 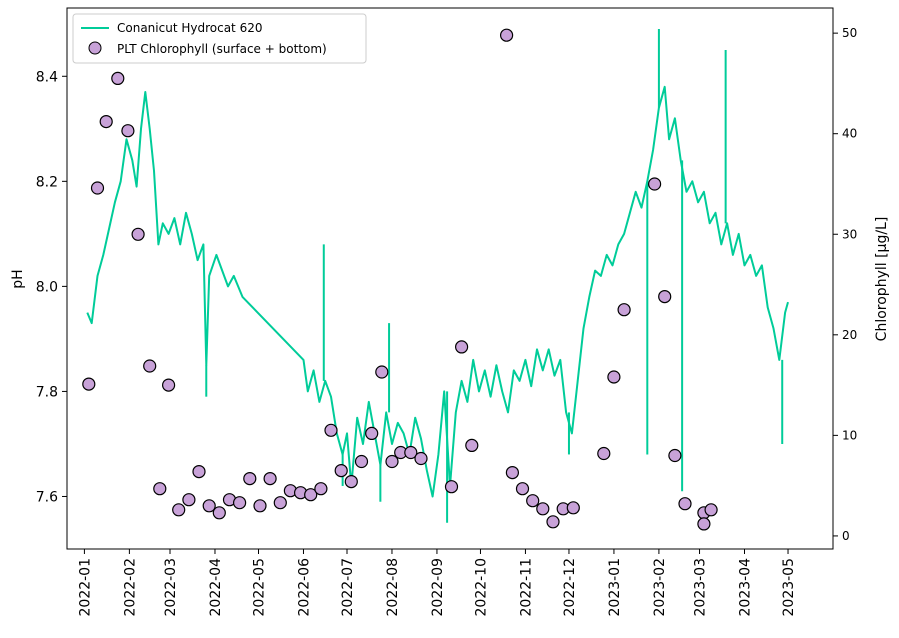 I want to click on x-tick-label: 2022-08, so click(x=393, y=587).